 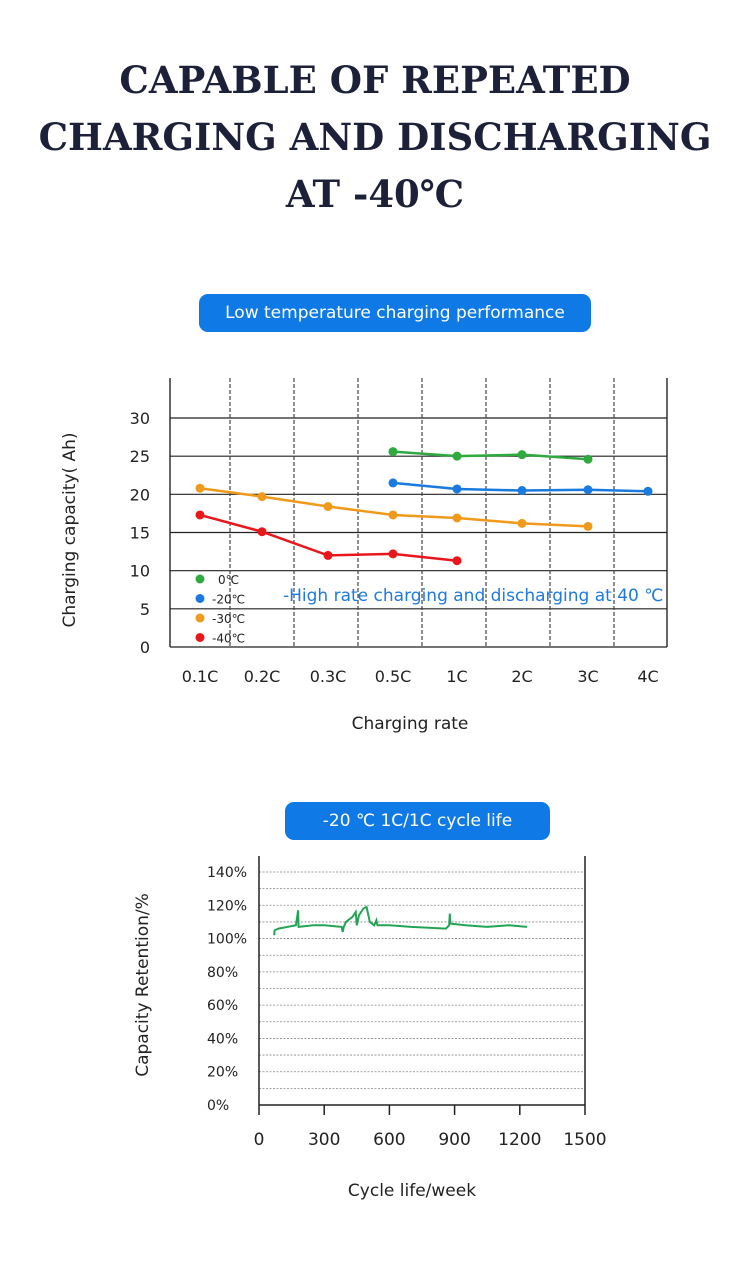 What do you see at coordinates (584, 1140) in the screenshot?
I see `chart2-x-tick: 1500` at bounding box center [584, 1140].